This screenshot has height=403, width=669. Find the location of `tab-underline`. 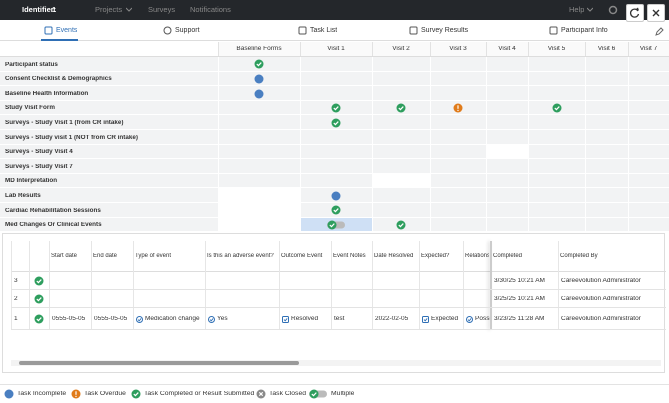

tab-underline is located at coordinates (59, 40).